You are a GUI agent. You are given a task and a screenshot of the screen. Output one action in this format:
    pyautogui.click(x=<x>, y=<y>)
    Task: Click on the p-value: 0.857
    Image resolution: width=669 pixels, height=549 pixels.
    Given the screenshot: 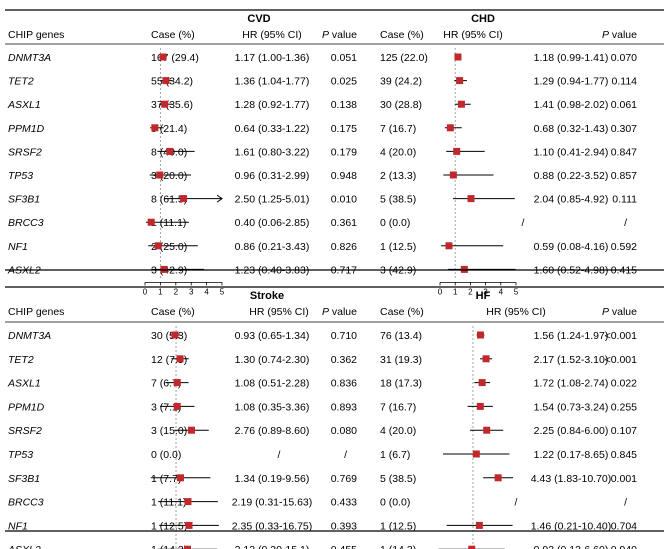 What is the action you would take?
    pyautogui.click(x=624, y=176)
    